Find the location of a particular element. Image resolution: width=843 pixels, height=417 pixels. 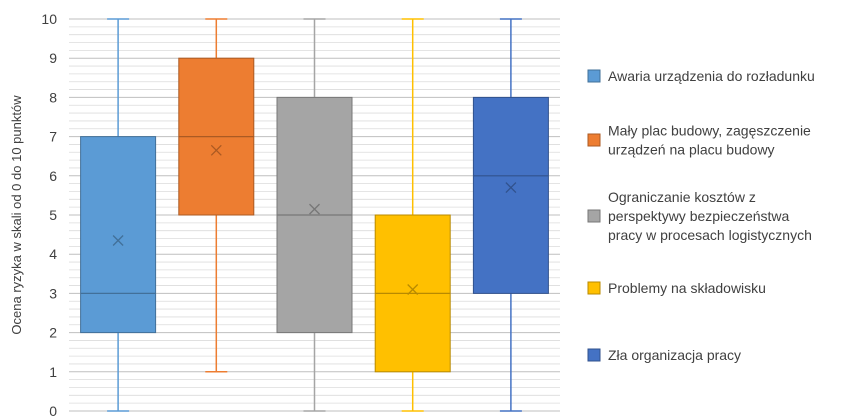

legend-entry: Problemy na składowisku is located at coordinates (676, 288).